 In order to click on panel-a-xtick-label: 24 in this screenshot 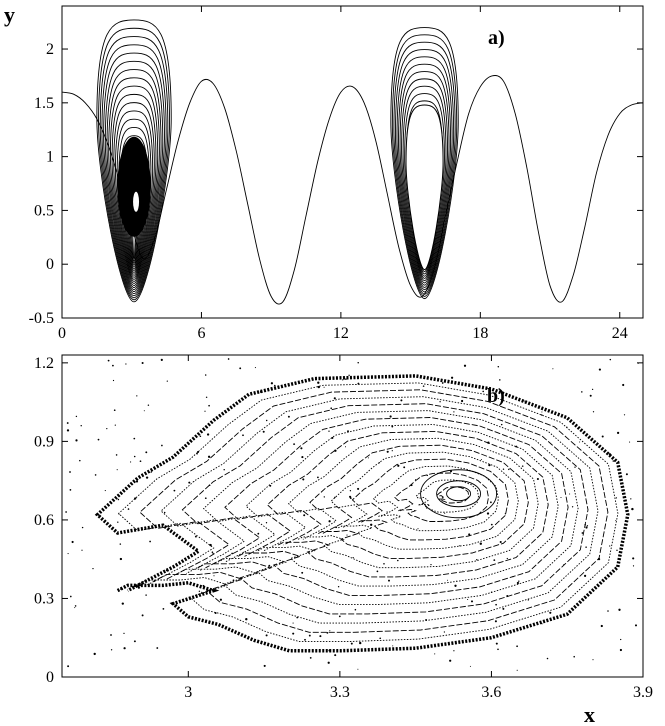, I will do `click(620, 333)`.